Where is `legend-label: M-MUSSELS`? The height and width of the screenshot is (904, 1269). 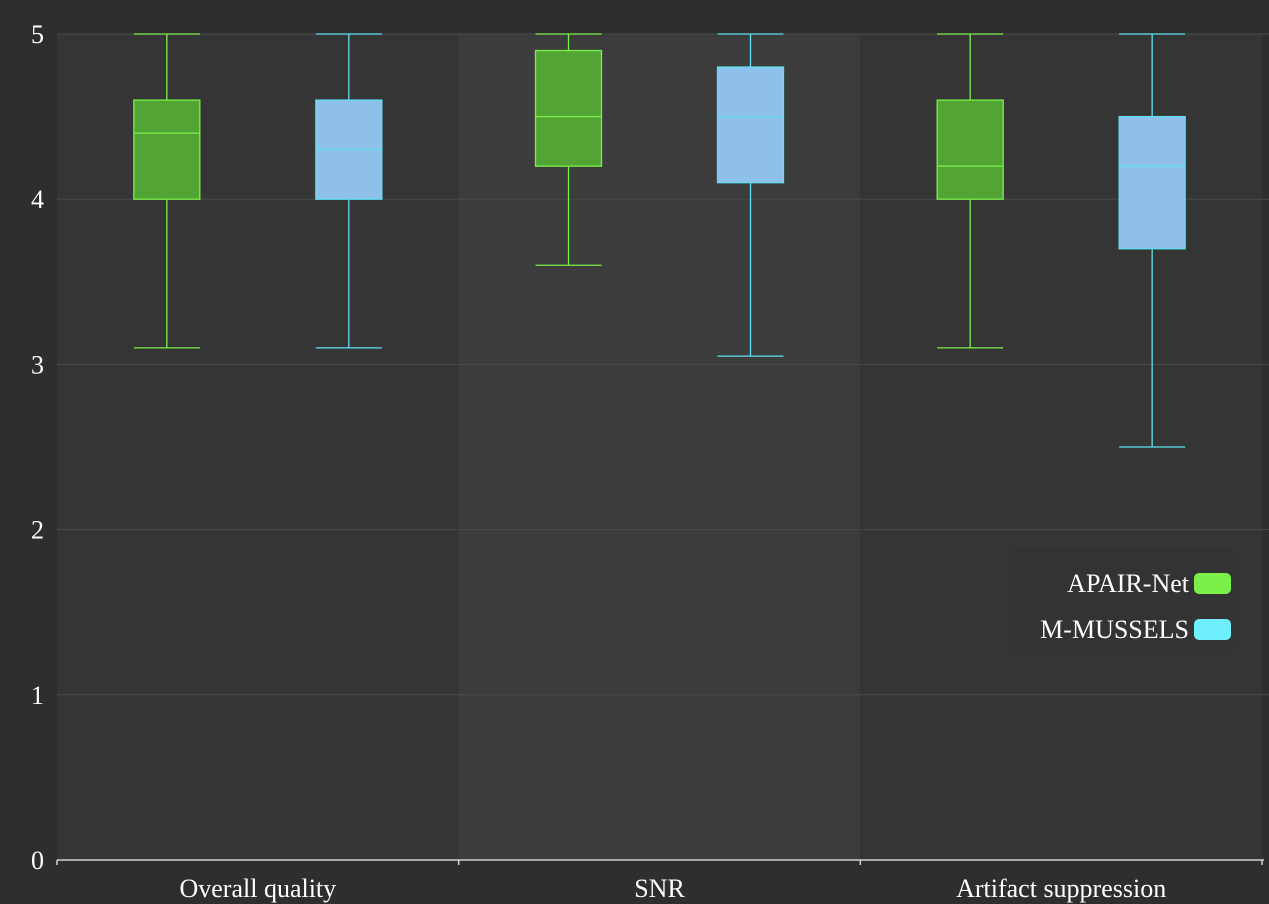
legend-label: M-MUSSELS is located at coordinates (1114, 629).